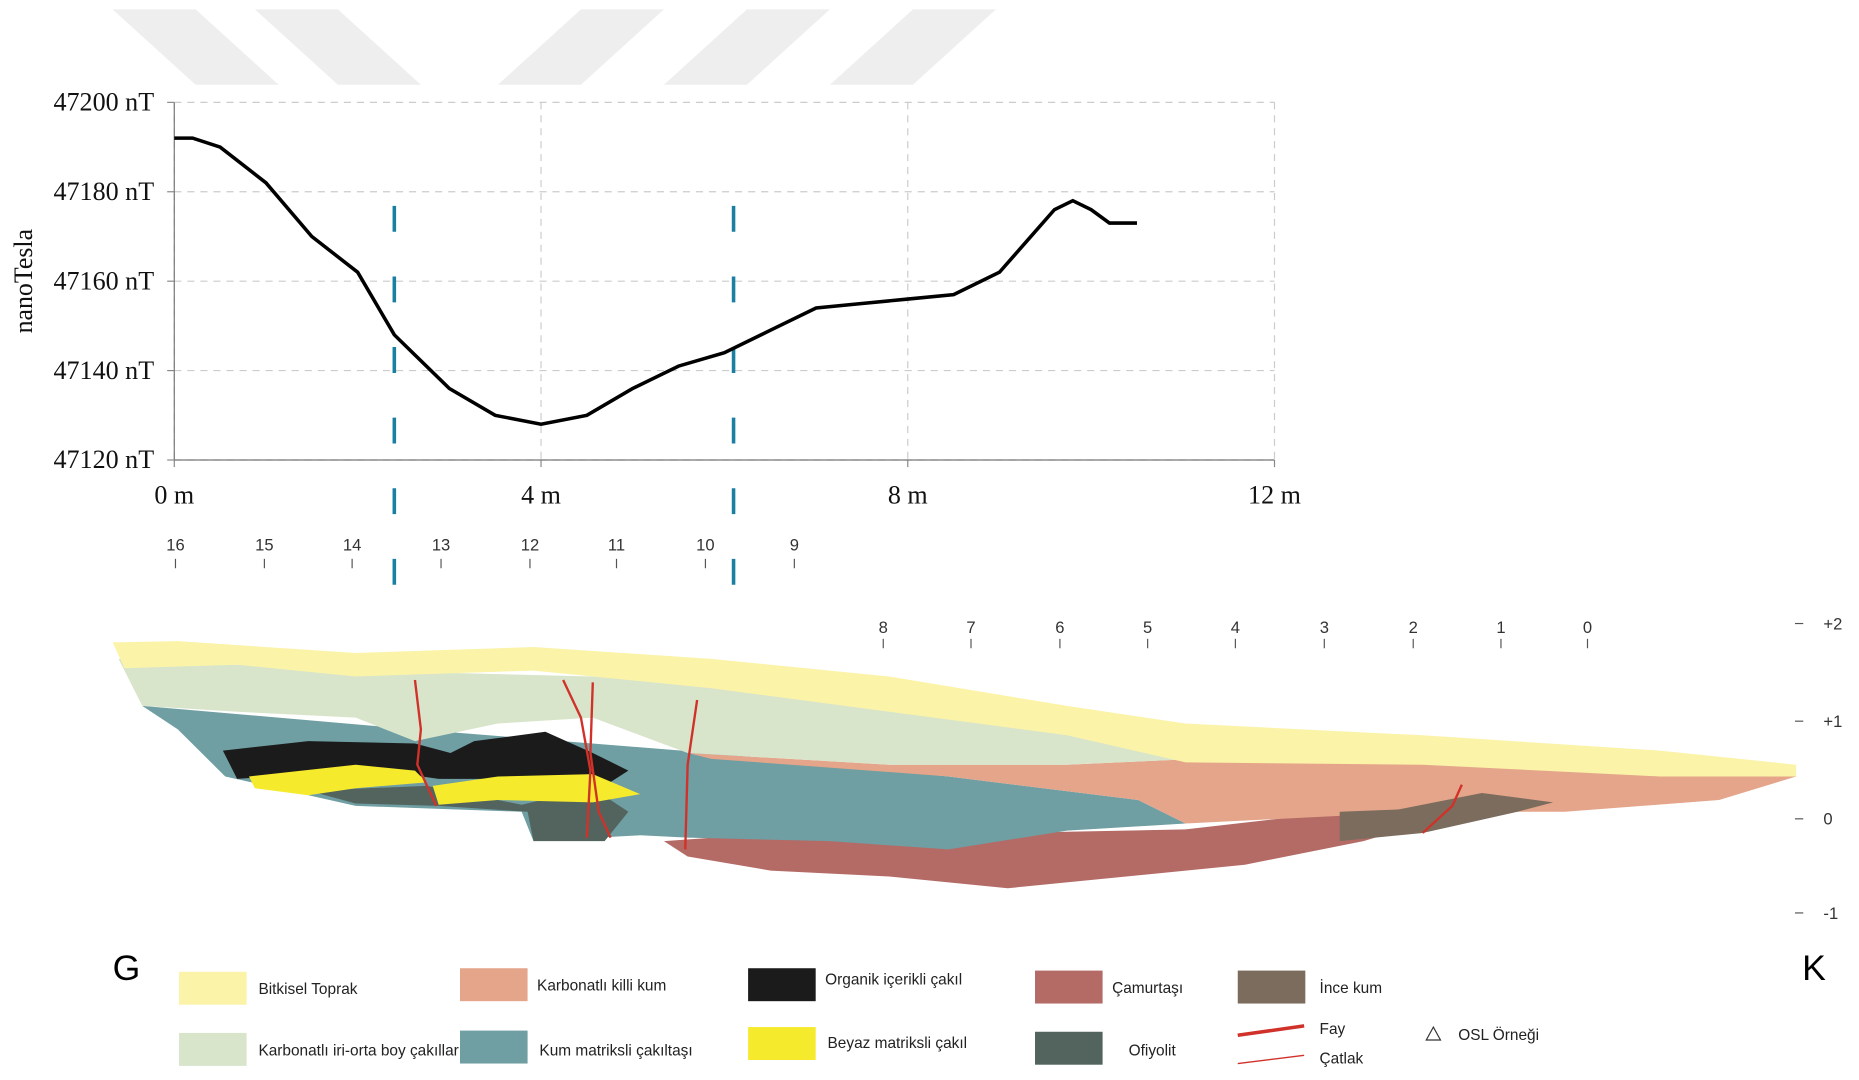  Describe the element at coordinates (352, 545) in the screenshot. I see `station-label: 14` at that location.